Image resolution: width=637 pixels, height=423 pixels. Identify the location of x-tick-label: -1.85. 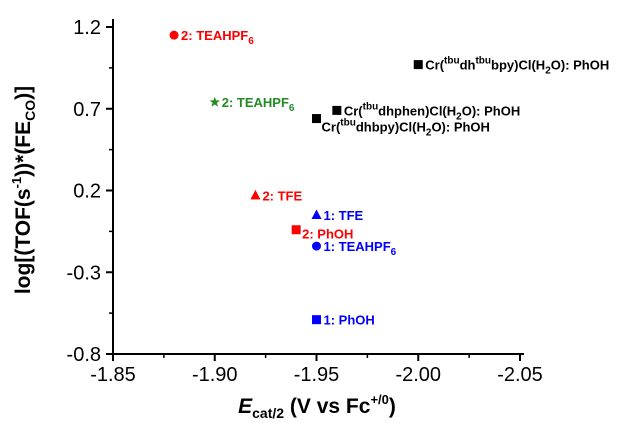
(113, 375).